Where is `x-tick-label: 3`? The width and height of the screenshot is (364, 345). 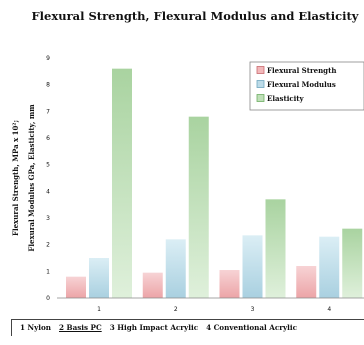
x-tick-label: 3 is located at coordinates (253, 309).